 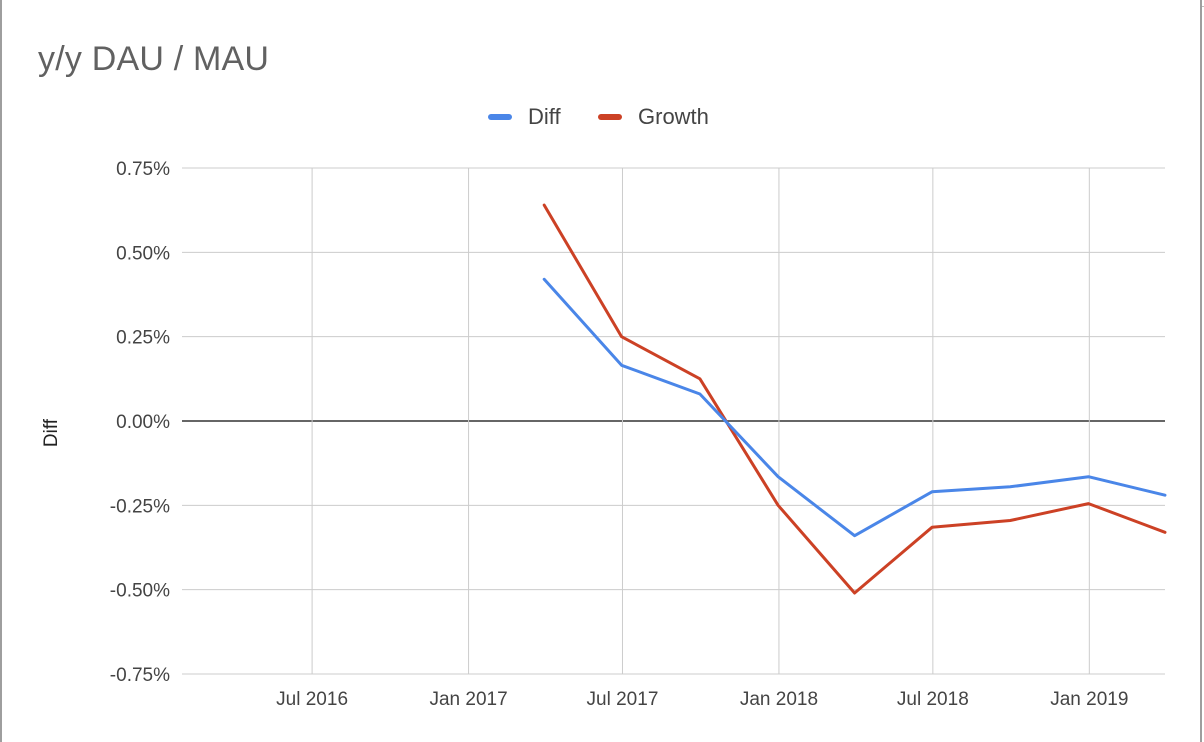 What do you see at coordinates (154, 59) in the screenshot?
I see `chart-title: y/y DAU / MAU` at bounding box center [154, 59].